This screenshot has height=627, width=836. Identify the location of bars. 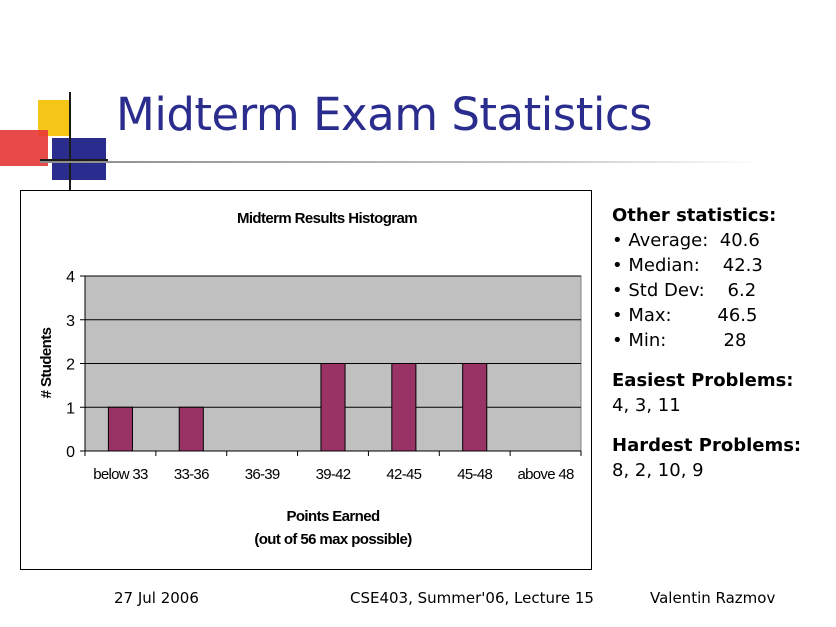
(297, 407).